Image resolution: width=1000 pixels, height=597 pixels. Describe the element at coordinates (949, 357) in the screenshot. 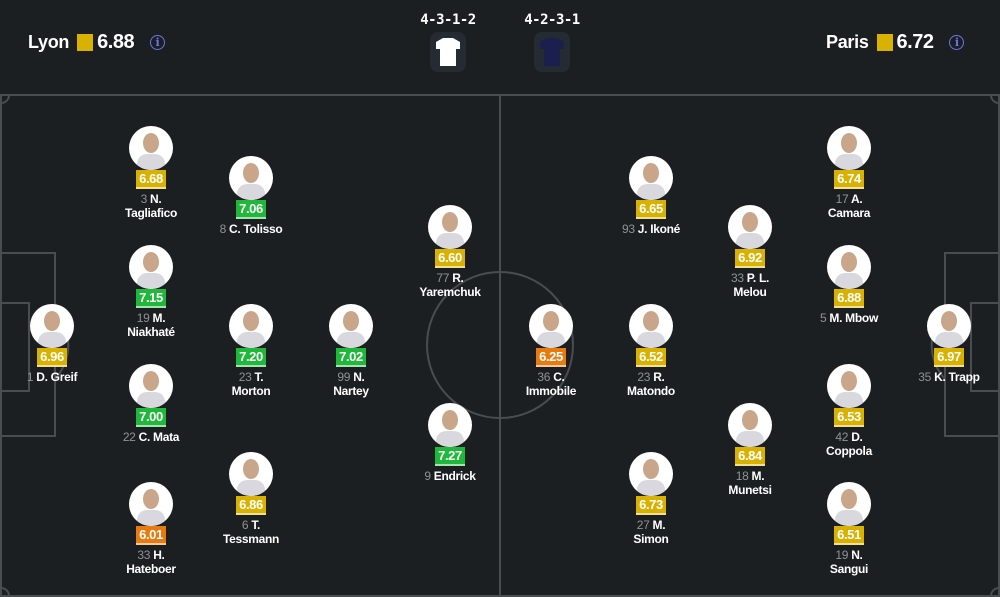

I see `player-rating-badge: 6.97` at that location.